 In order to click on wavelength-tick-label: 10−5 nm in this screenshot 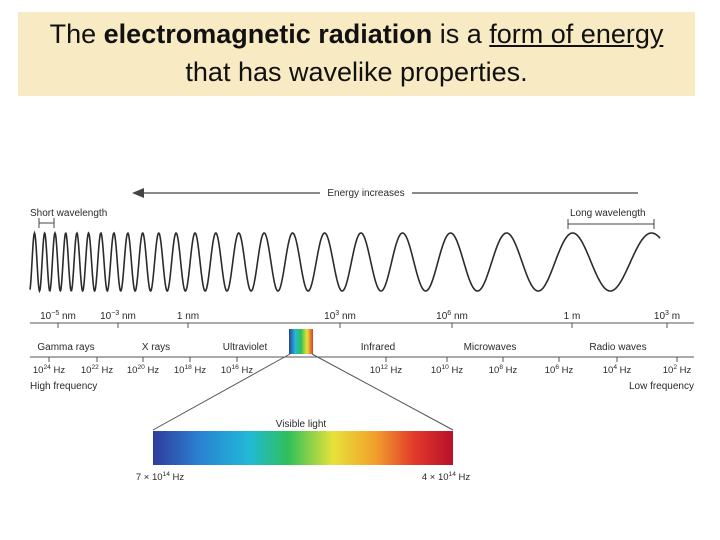, I will do `click(58, 316)`.